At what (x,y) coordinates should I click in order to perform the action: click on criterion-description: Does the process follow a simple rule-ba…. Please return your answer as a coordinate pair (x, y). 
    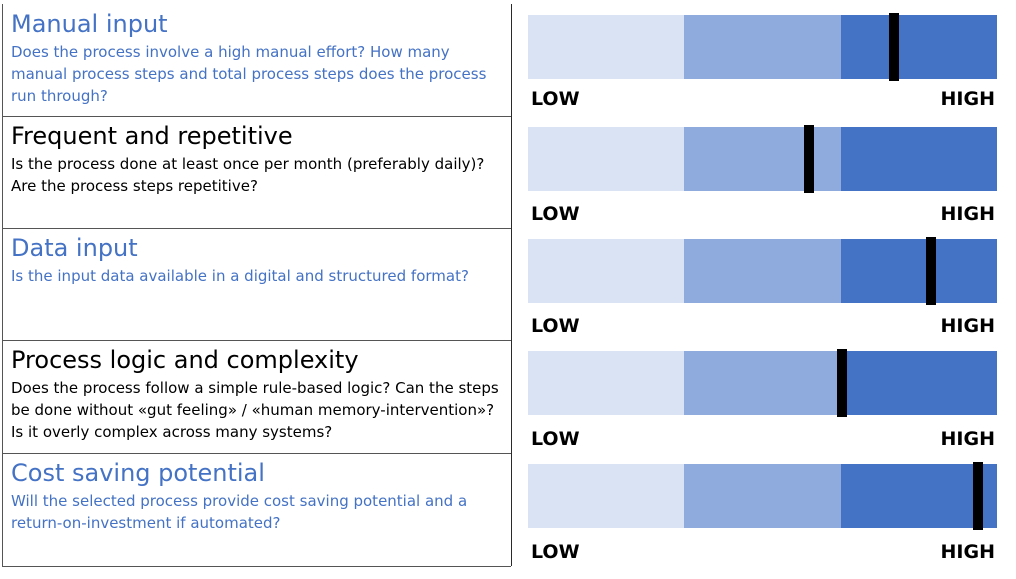
    Looking at the image, I should click on (255, 410).